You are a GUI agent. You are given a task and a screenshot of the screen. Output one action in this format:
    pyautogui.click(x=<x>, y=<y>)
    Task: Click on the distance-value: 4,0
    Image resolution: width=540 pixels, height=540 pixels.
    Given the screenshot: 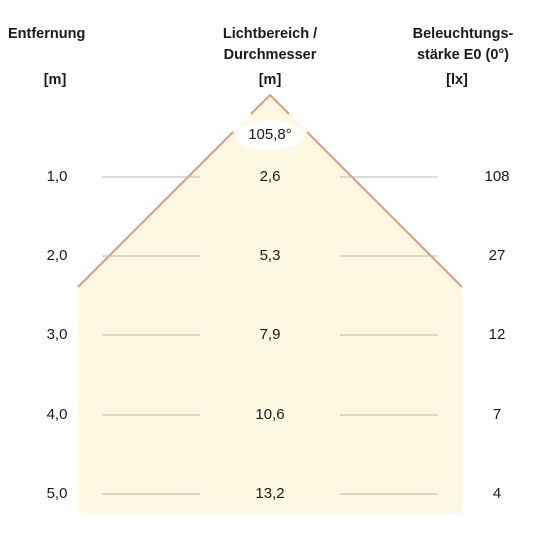 What is the action you would take?
    pyautogui.click(x=57, y=414)
    